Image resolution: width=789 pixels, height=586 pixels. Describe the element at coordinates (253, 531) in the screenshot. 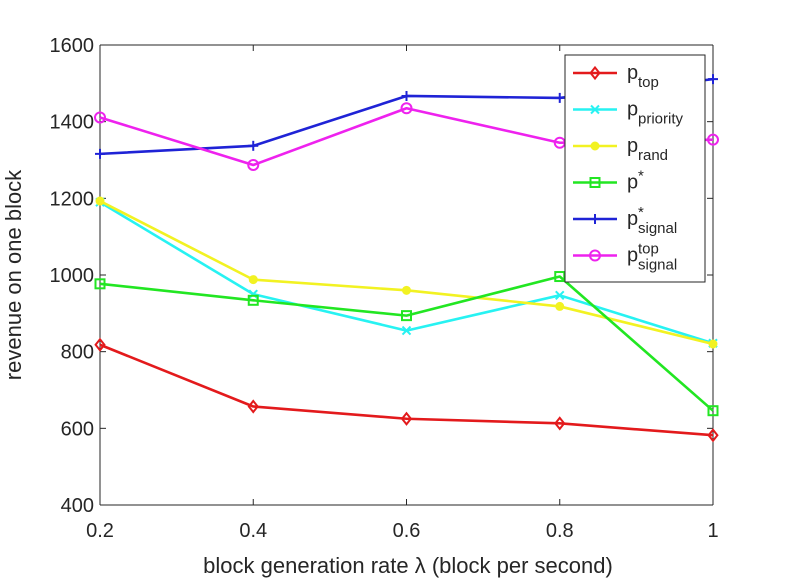

I see `x-tick-label: 0.4` at that location.